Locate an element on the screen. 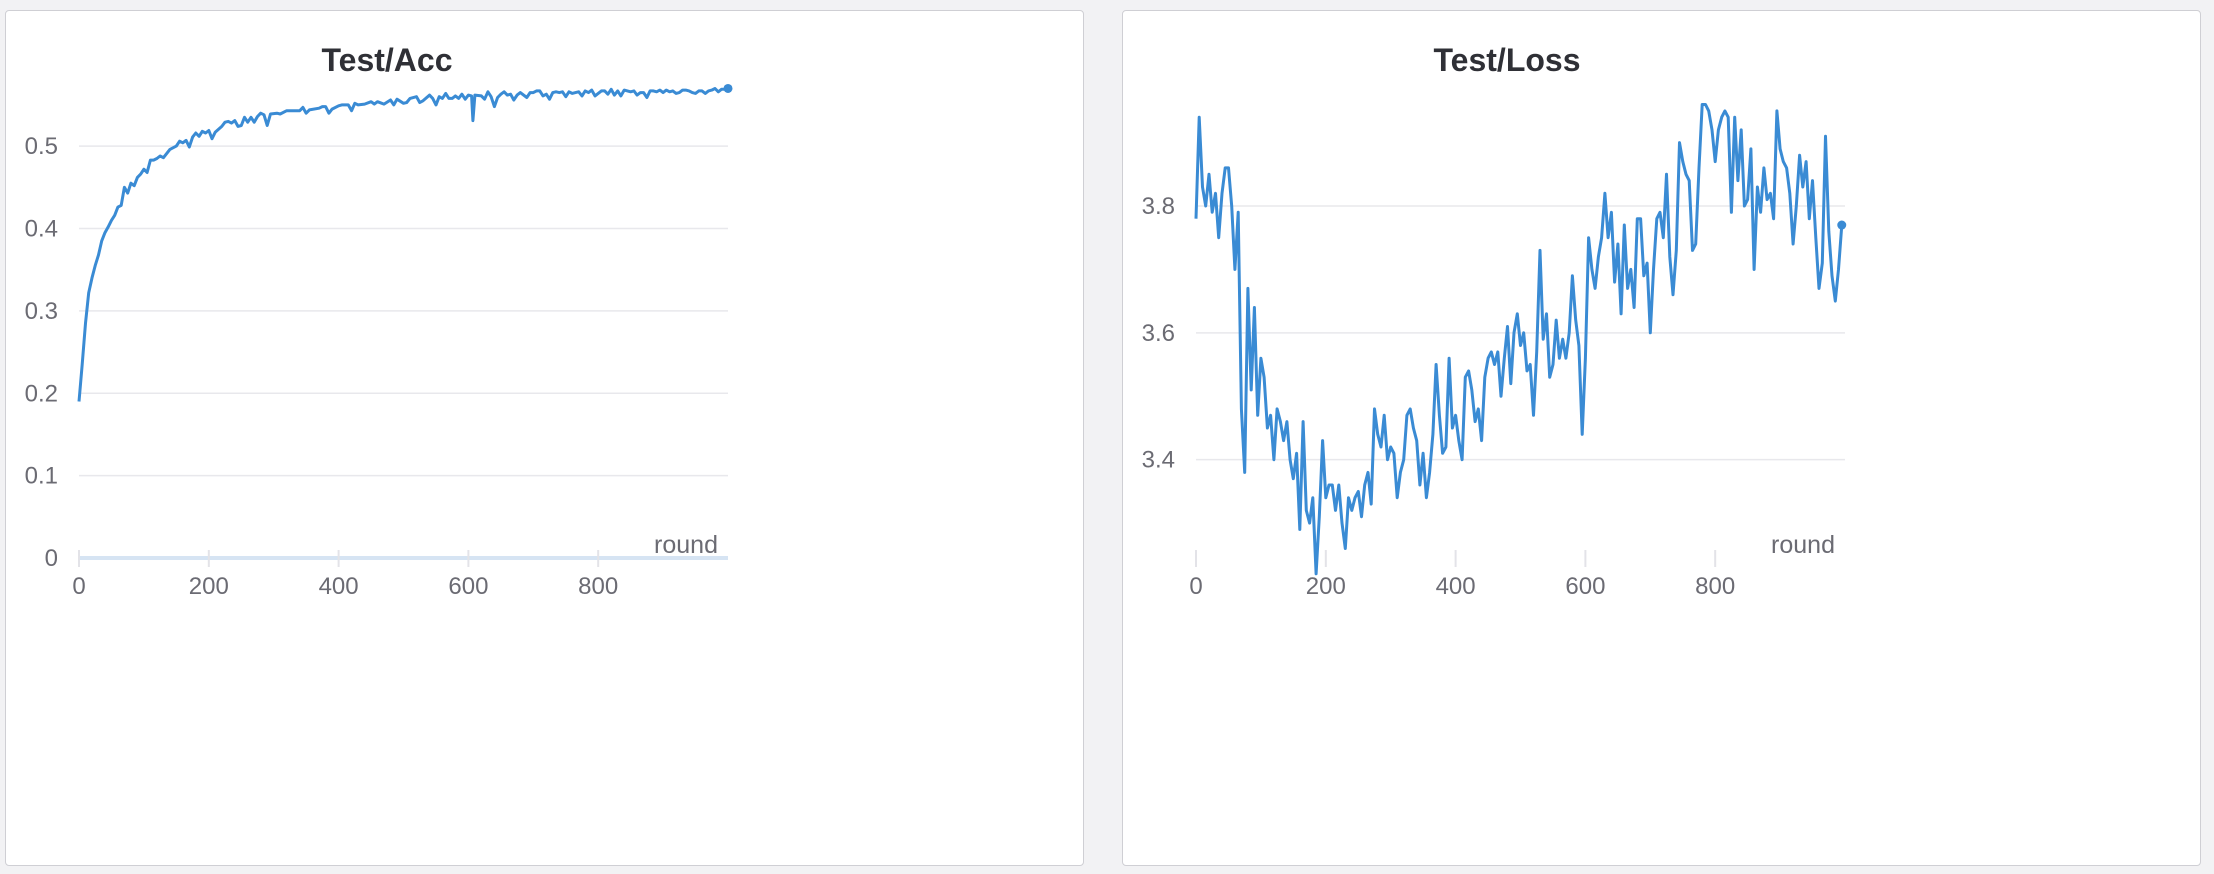 Image resolution: width=2214 pixels, height=874 pixels. y-tick-labels: 0 0.1 0.2 0.3 0.4 0.5 is located at coordinates (41, 352).